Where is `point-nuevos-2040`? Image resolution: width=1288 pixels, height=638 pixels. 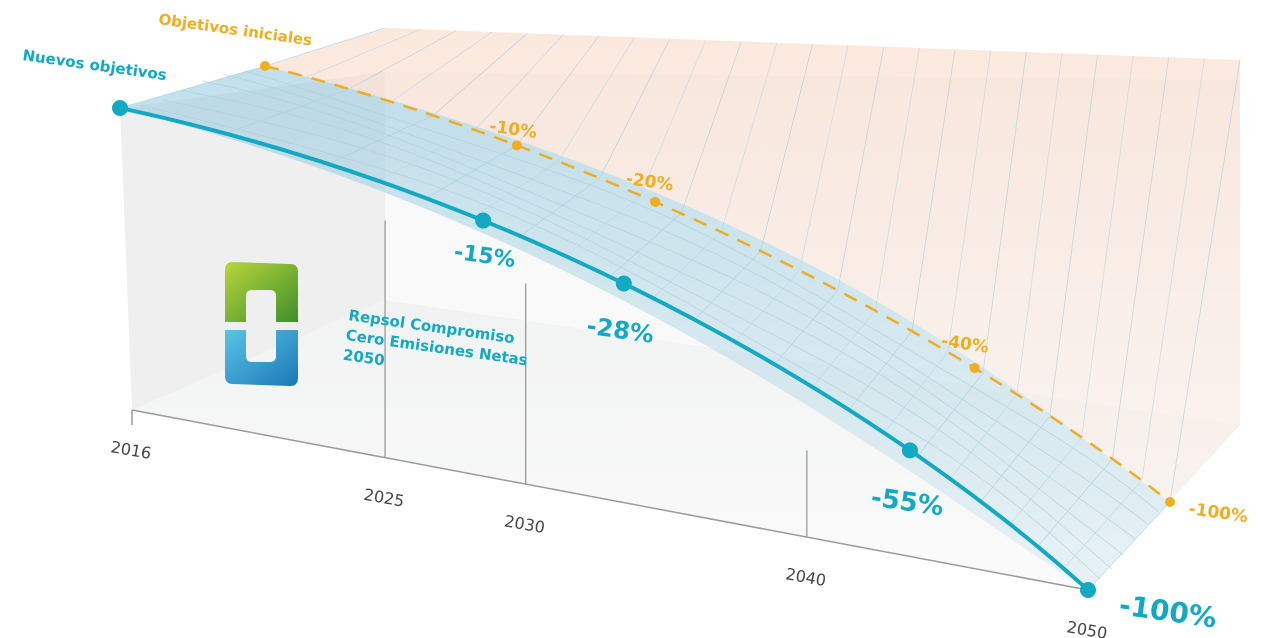
point-nuevos-2040 is located at coordinates (909, 450).